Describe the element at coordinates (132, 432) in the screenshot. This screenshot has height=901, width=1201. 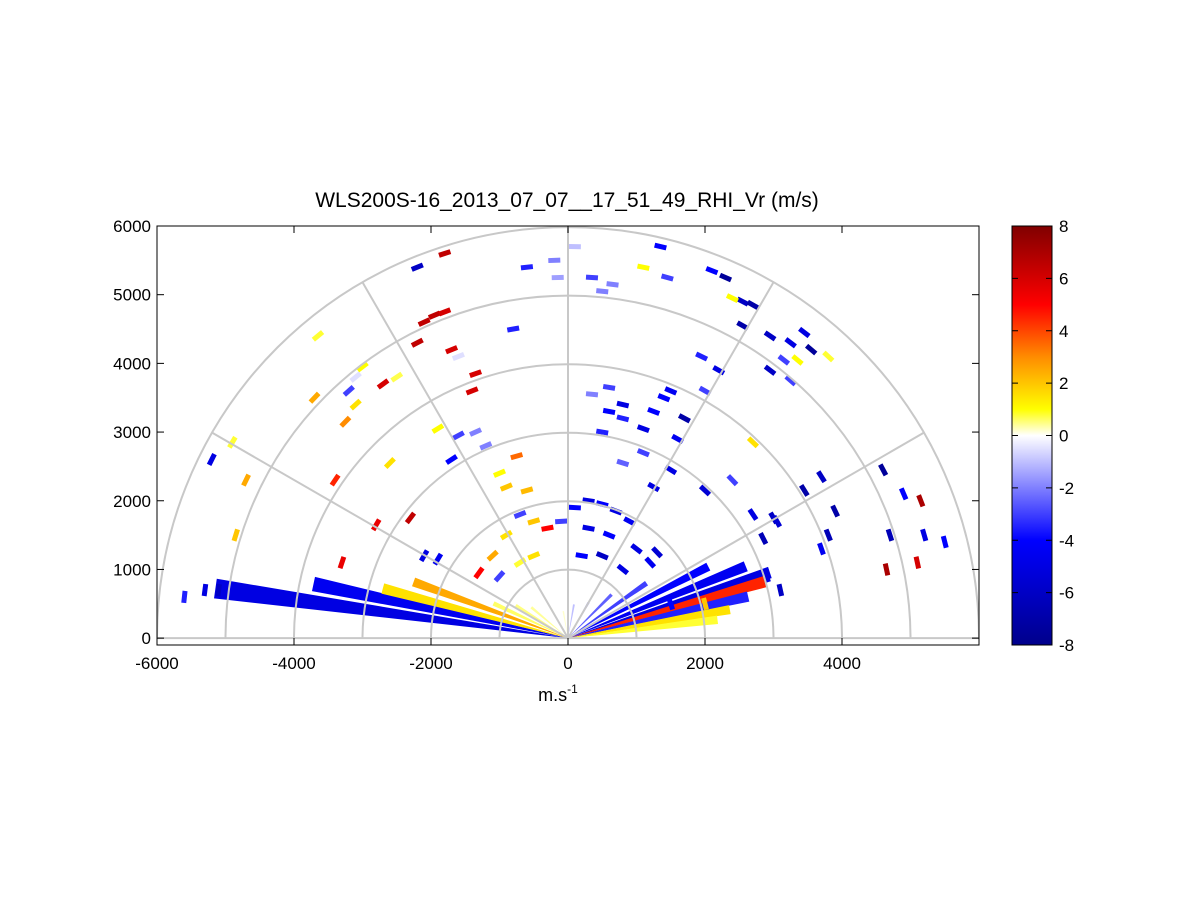
I see `y-tick-label: 3000` at that location.